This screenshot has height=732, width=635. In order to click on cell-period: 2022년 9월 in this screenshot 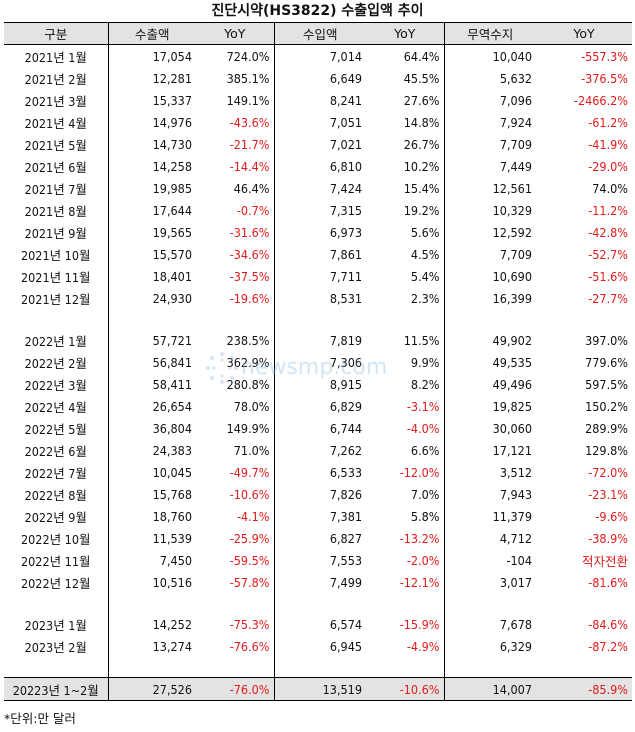, I will do `click(56, 516)`.